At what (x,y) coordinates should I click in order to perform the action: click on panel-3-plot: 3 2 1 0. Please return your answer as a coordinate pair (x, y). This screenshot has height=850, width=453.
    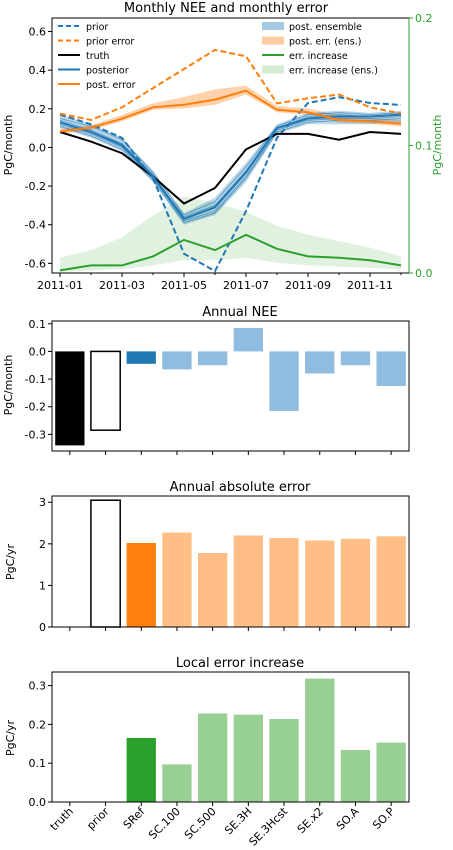
    Looking at the image, I should click on (224, 564).